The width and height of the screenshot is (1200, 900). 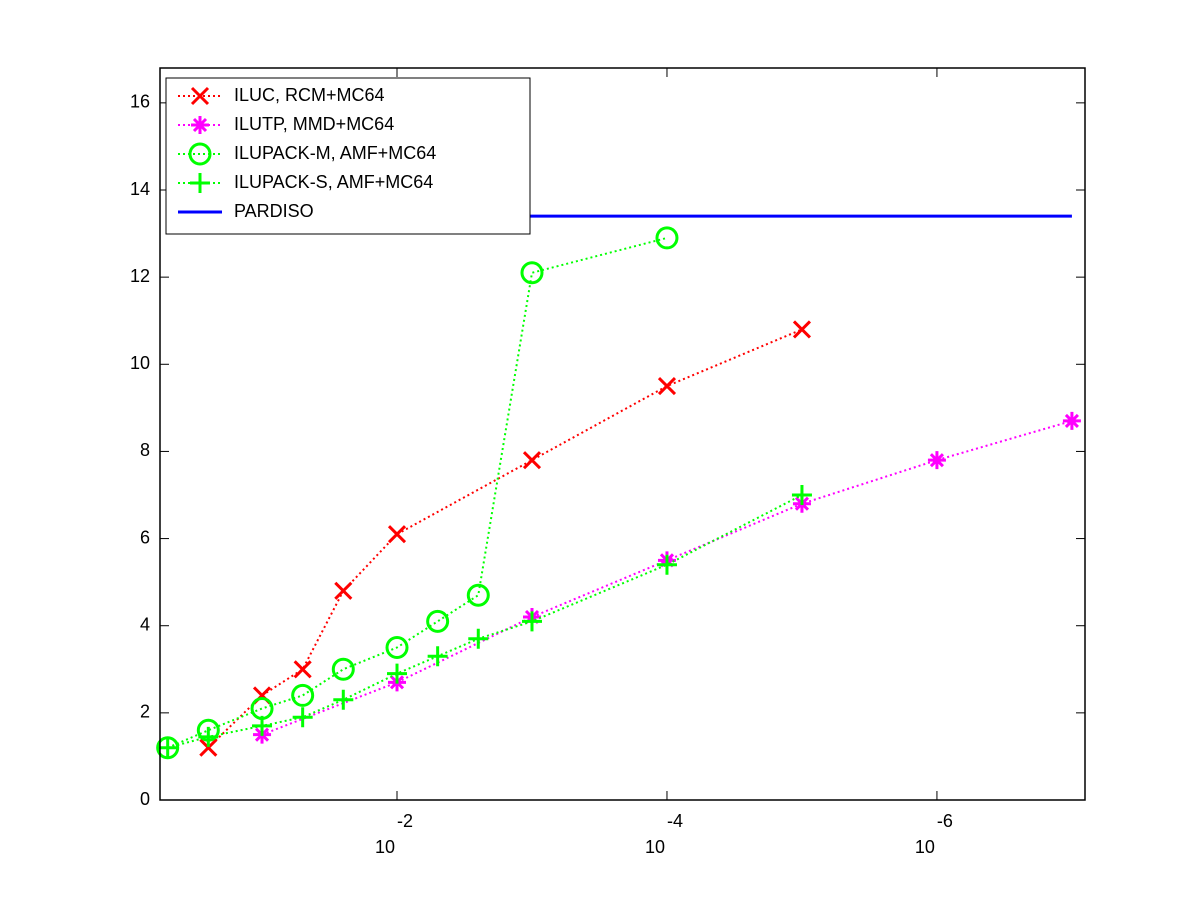 I want to click on legend-label: ILUTP, MMD+MC64, so click(x=314, y=124).